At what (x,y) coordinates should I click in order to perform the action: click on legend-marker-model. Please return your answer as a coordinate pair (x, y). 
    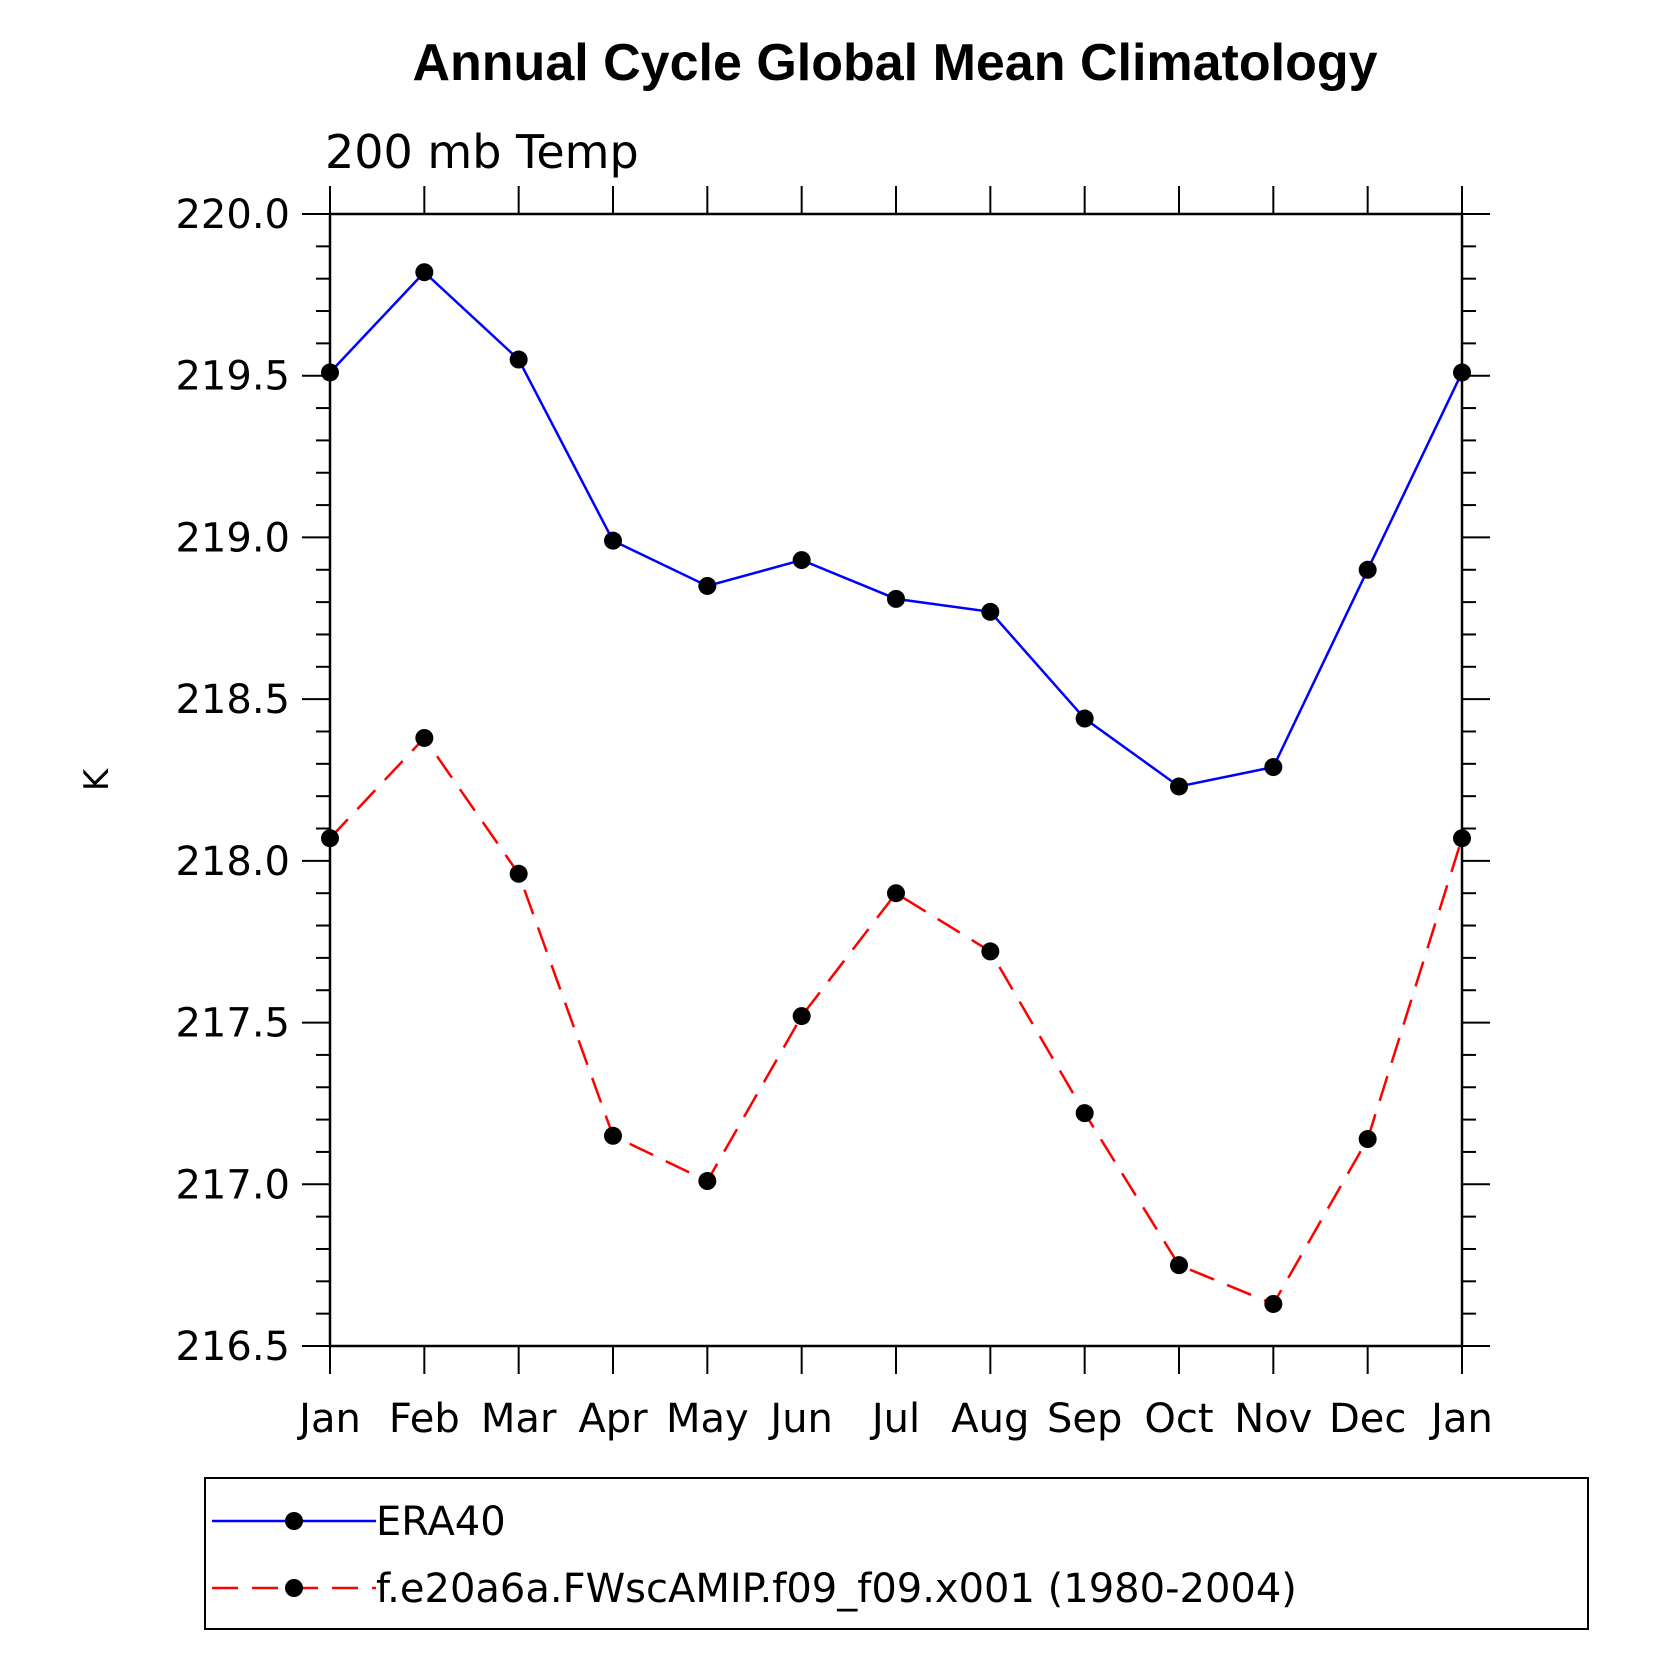
    Looking at the image, I should click on (294, 1588).